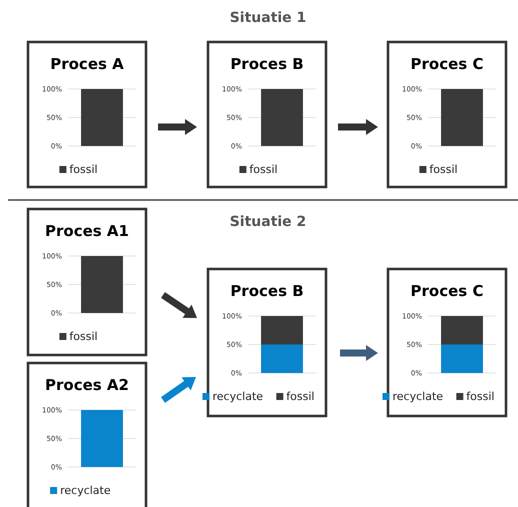  Describe the element at coordinates (87, 64) in the screenshot. I see `chart-title: Proces A` at that location.